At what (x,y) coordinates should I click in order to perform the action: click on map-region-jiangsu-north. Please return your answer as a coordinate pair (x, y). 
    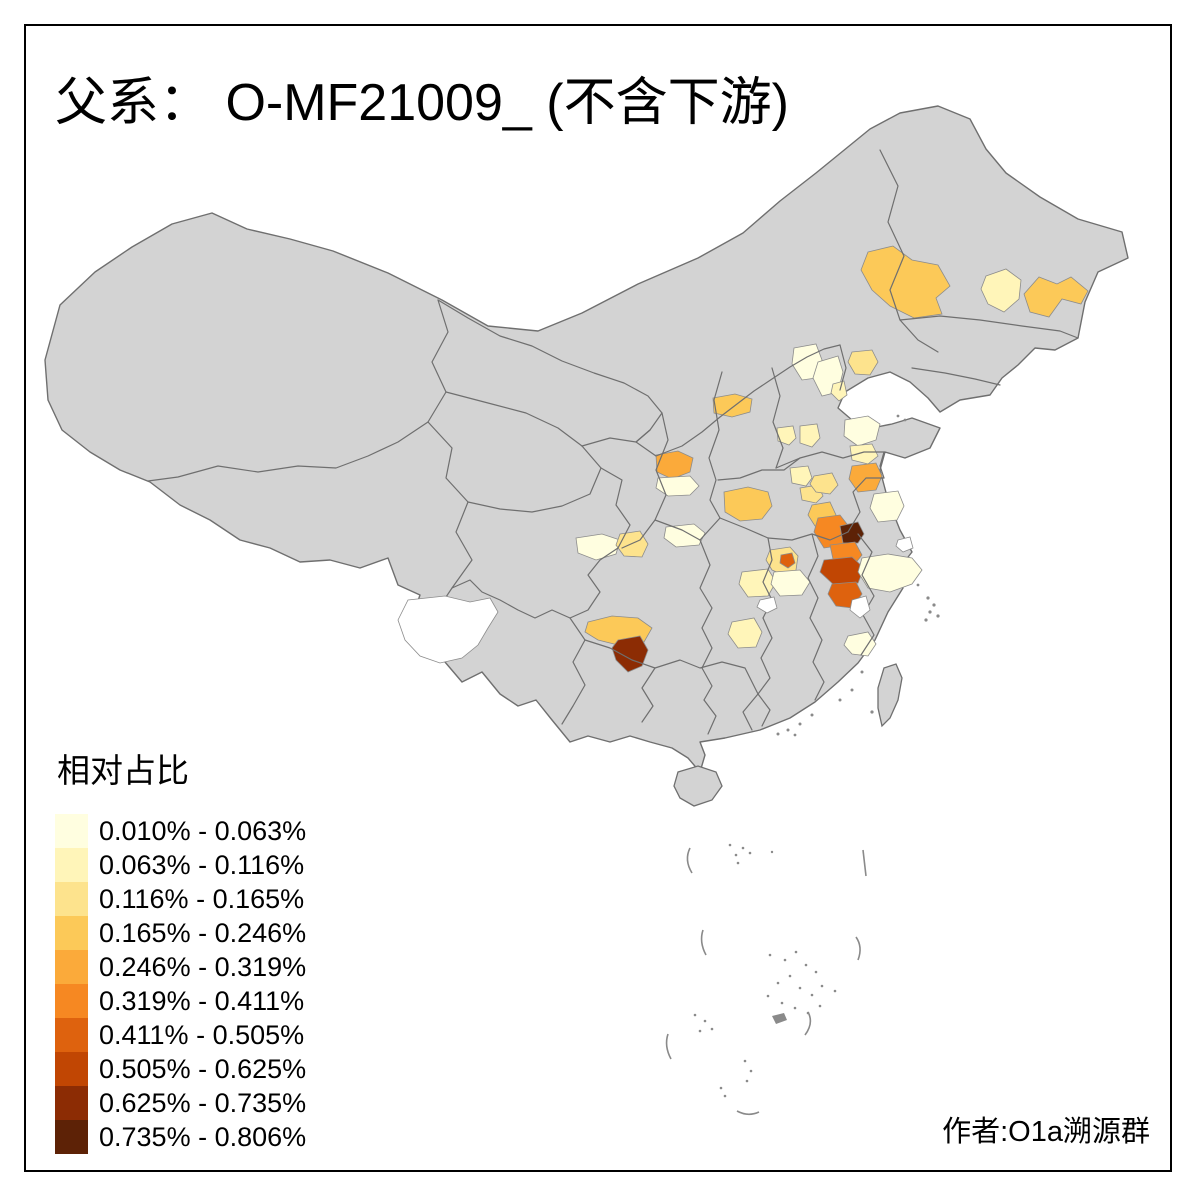
    Looking at the image, I should click on (865, 477).